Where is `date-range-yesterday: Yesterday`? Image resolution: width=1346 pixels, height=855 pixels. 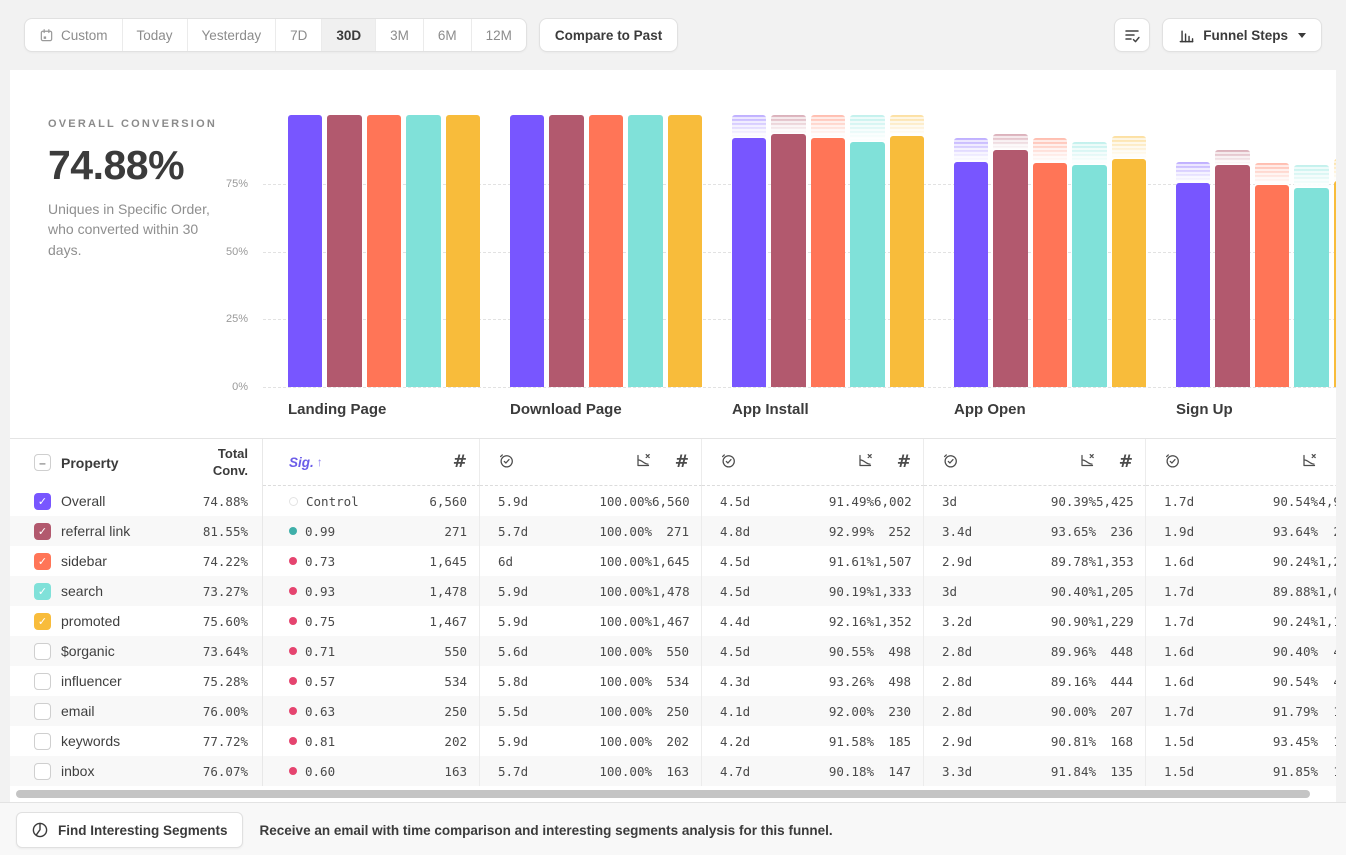
date-range-yesterday: Yesterday is located at coordinates (232, 35).